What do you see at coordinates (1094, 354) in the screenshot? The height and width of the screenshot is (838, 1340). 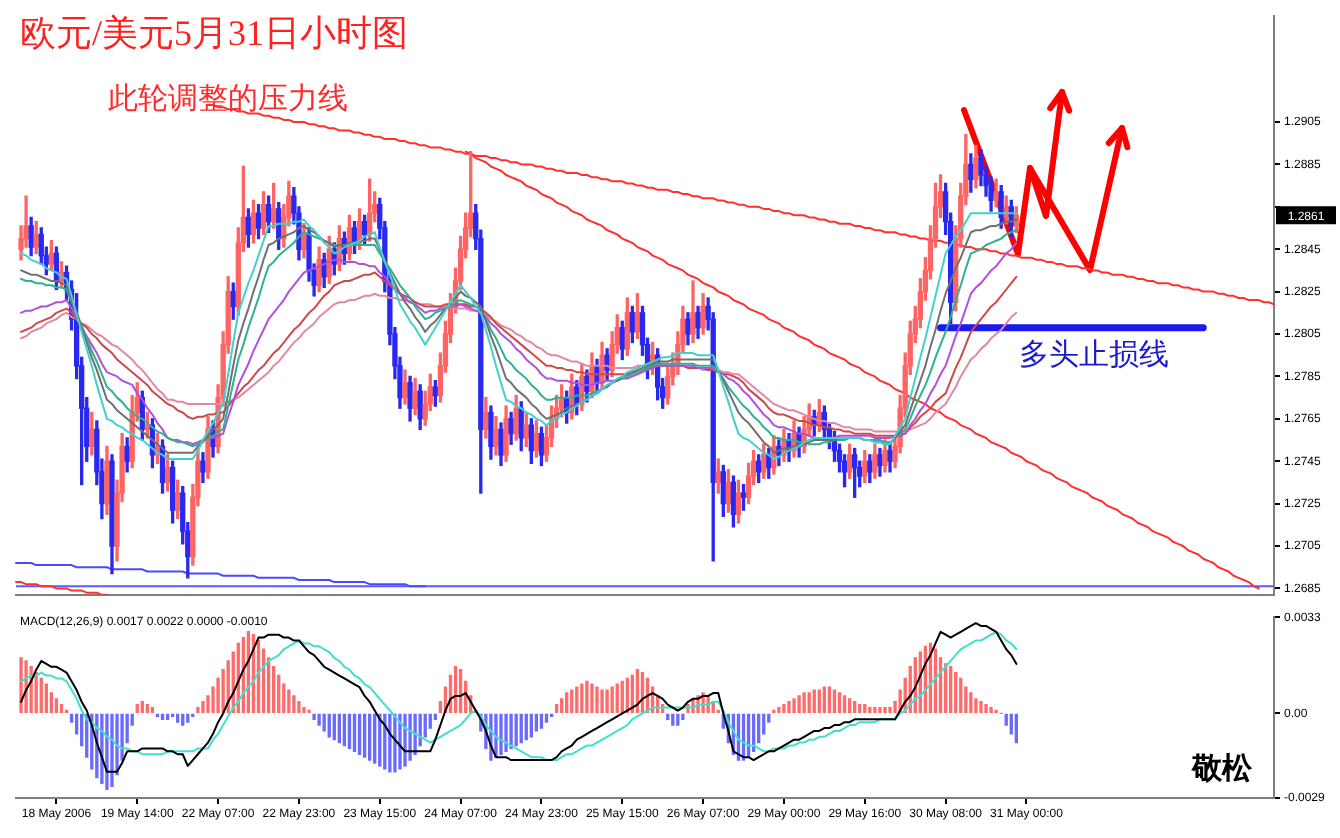 I see `annotation: 多头止损线` at bounding box center [1094, 354].